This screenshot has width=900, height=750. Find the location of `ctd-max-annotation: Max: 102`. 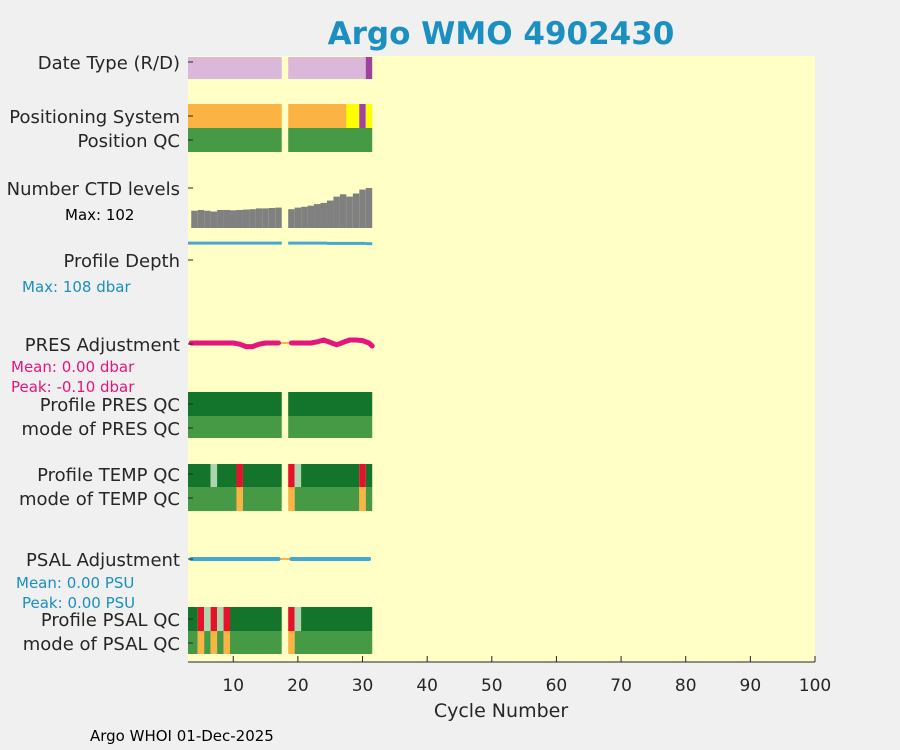

ctd-max-annotation: Max: 102 is located at coordinates (99, 215).